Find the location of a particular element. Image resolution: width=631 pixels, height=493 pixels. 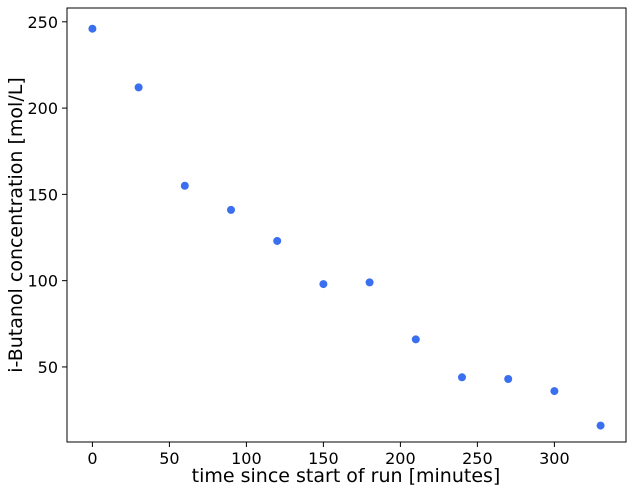

x-axis-ticks: 0 50 100 150 200 250 300 is located at coordinates (328, 455).